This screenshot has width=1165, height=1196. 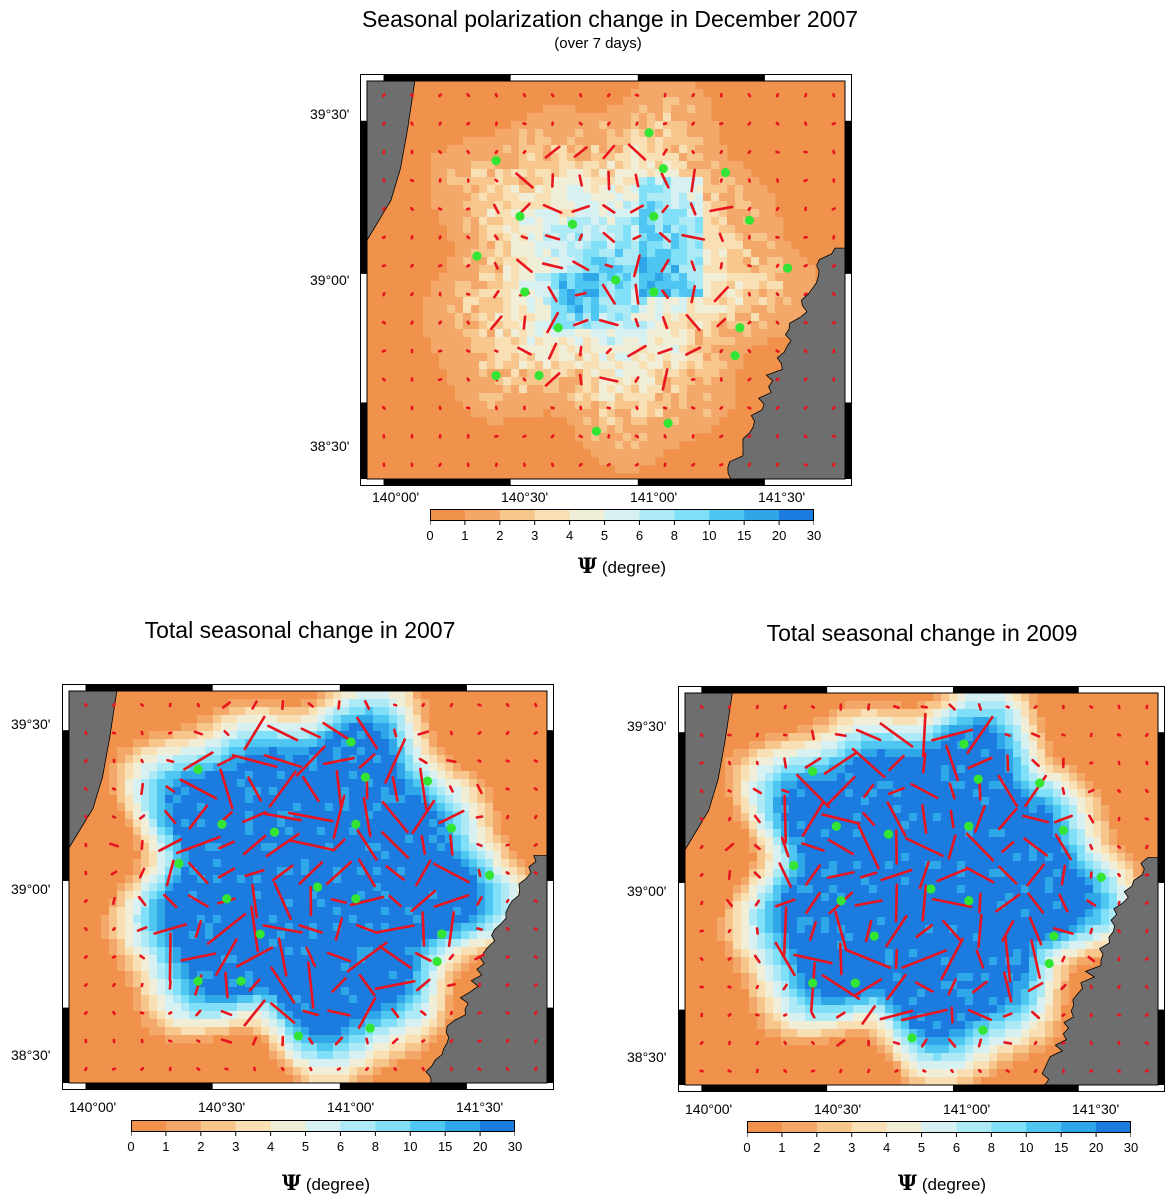 What do you see at coordinates (887, 1147) in the screenshot?
I see `colorbar-tick-label: 4` at bounding box center [887, 1147].